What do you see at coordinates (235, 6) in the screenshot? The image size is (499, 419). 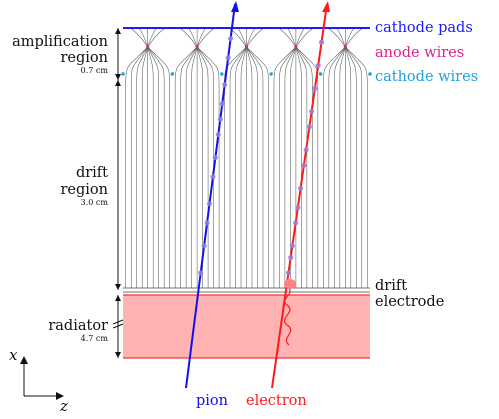 I see `pion-arrowhead` at bounding box center [235, 6].